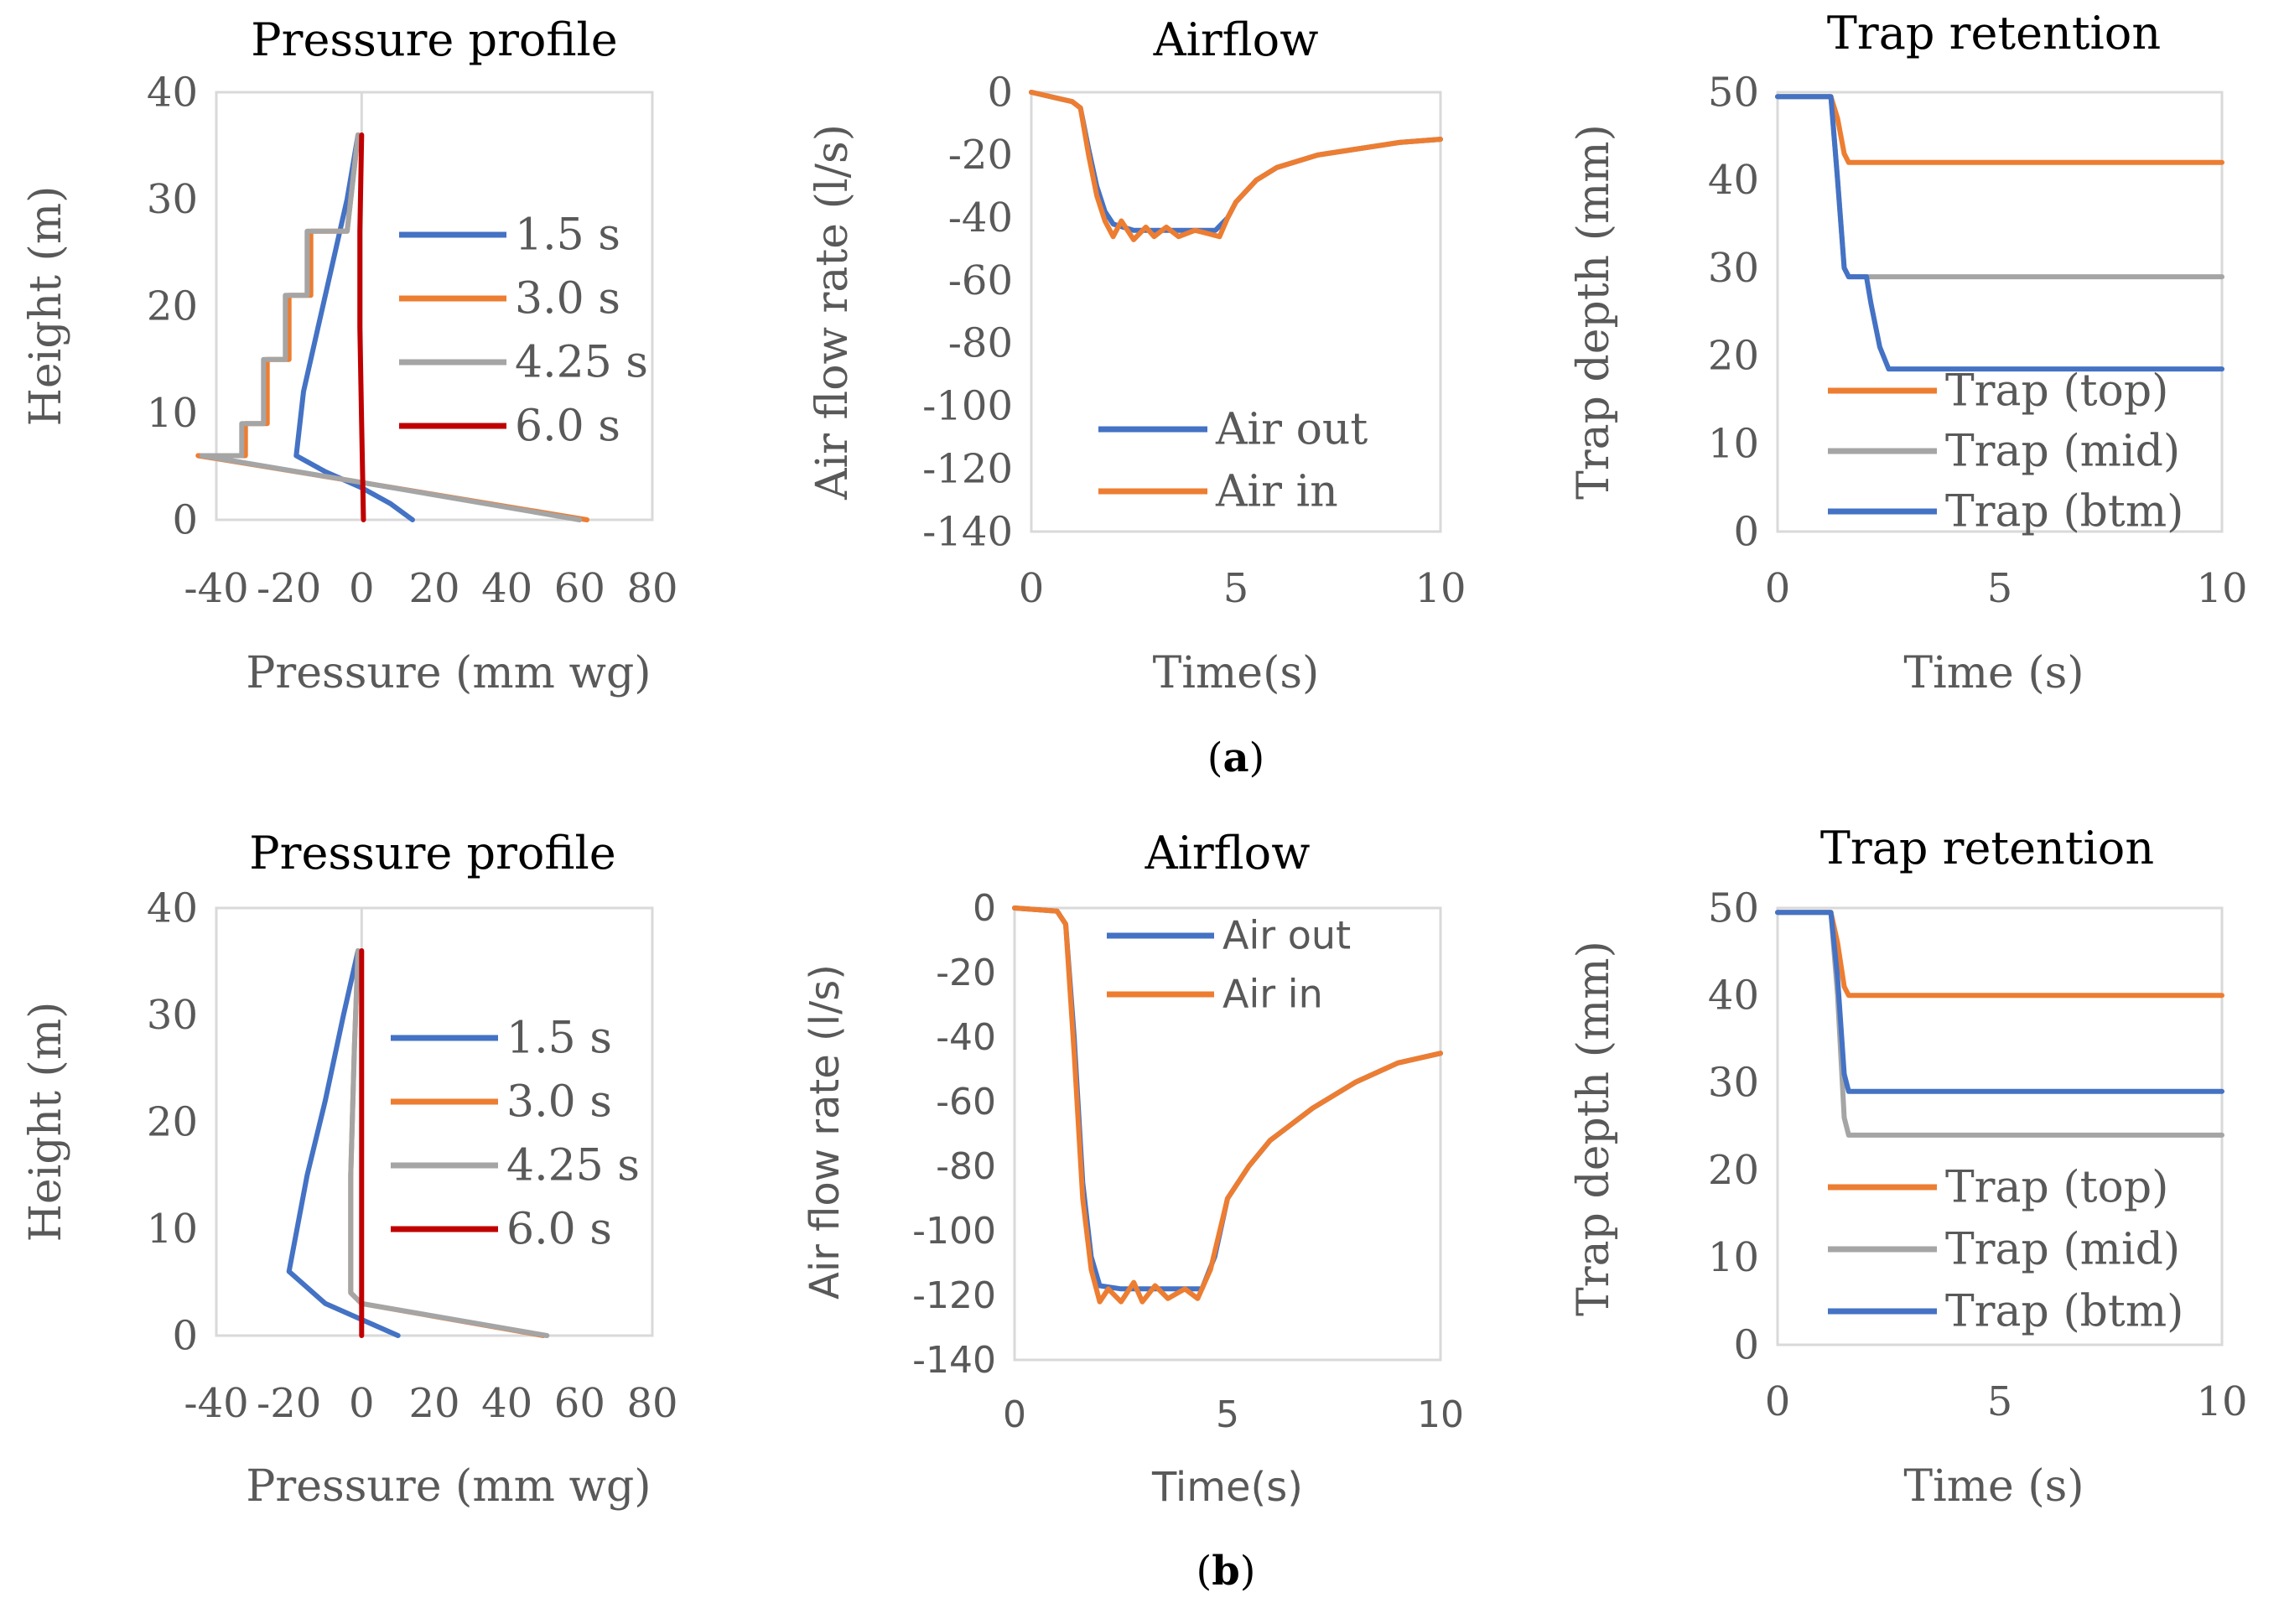 The height and width of the screenshot is (1624, 2284). Describe the element at coordinates (967, 531) in the screenshot. I see `y-tick-label: -140` at that location.